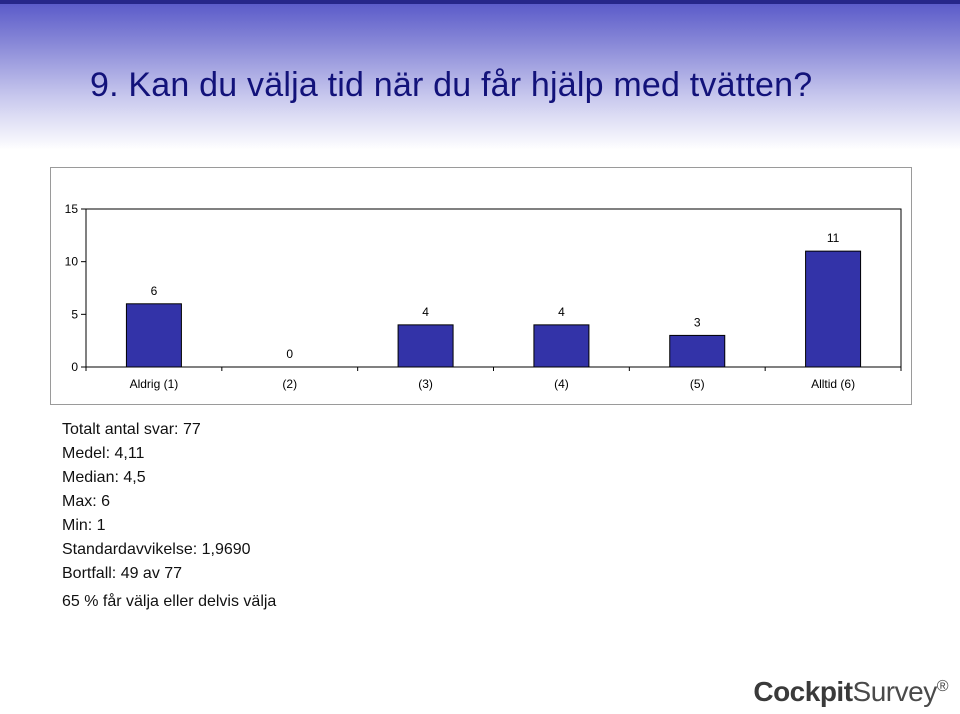  What do you see at coordinates (131, 429) in the screenshot?
I see `stat-total: Totalt antal svar: 77` at bounding box center [131, 429].